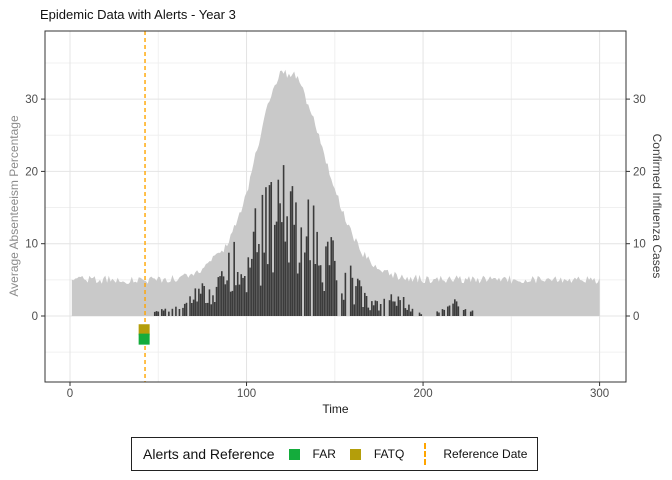 Image resolution: width=672 pixels, height=480 pixels. Describe the element at coordinates (144, 330) in the screenshot. I see `alert-marker-fatq` at that location.